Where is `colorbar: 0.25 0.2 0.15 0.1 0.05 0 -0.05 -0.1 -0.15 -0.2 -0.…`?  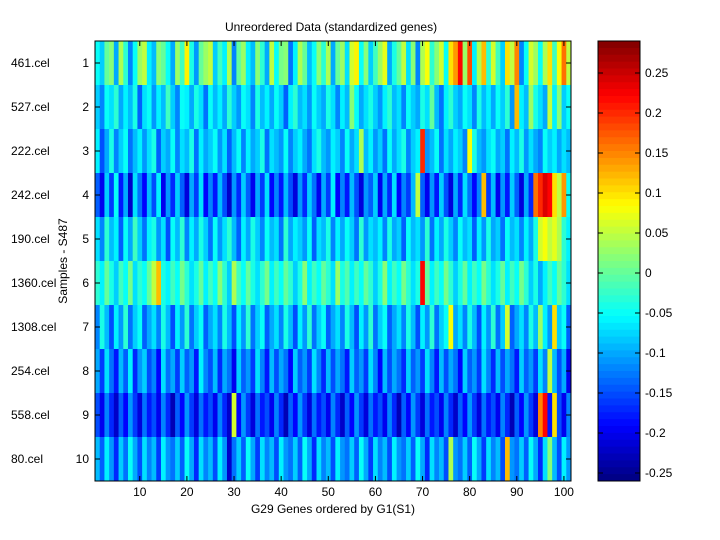
colorbar: 0.25 0.2 0.15 0.1 0.05 0 -0.05 -0.1 -0.15 -0.2 -0.… is located at coordinates (635, 261).